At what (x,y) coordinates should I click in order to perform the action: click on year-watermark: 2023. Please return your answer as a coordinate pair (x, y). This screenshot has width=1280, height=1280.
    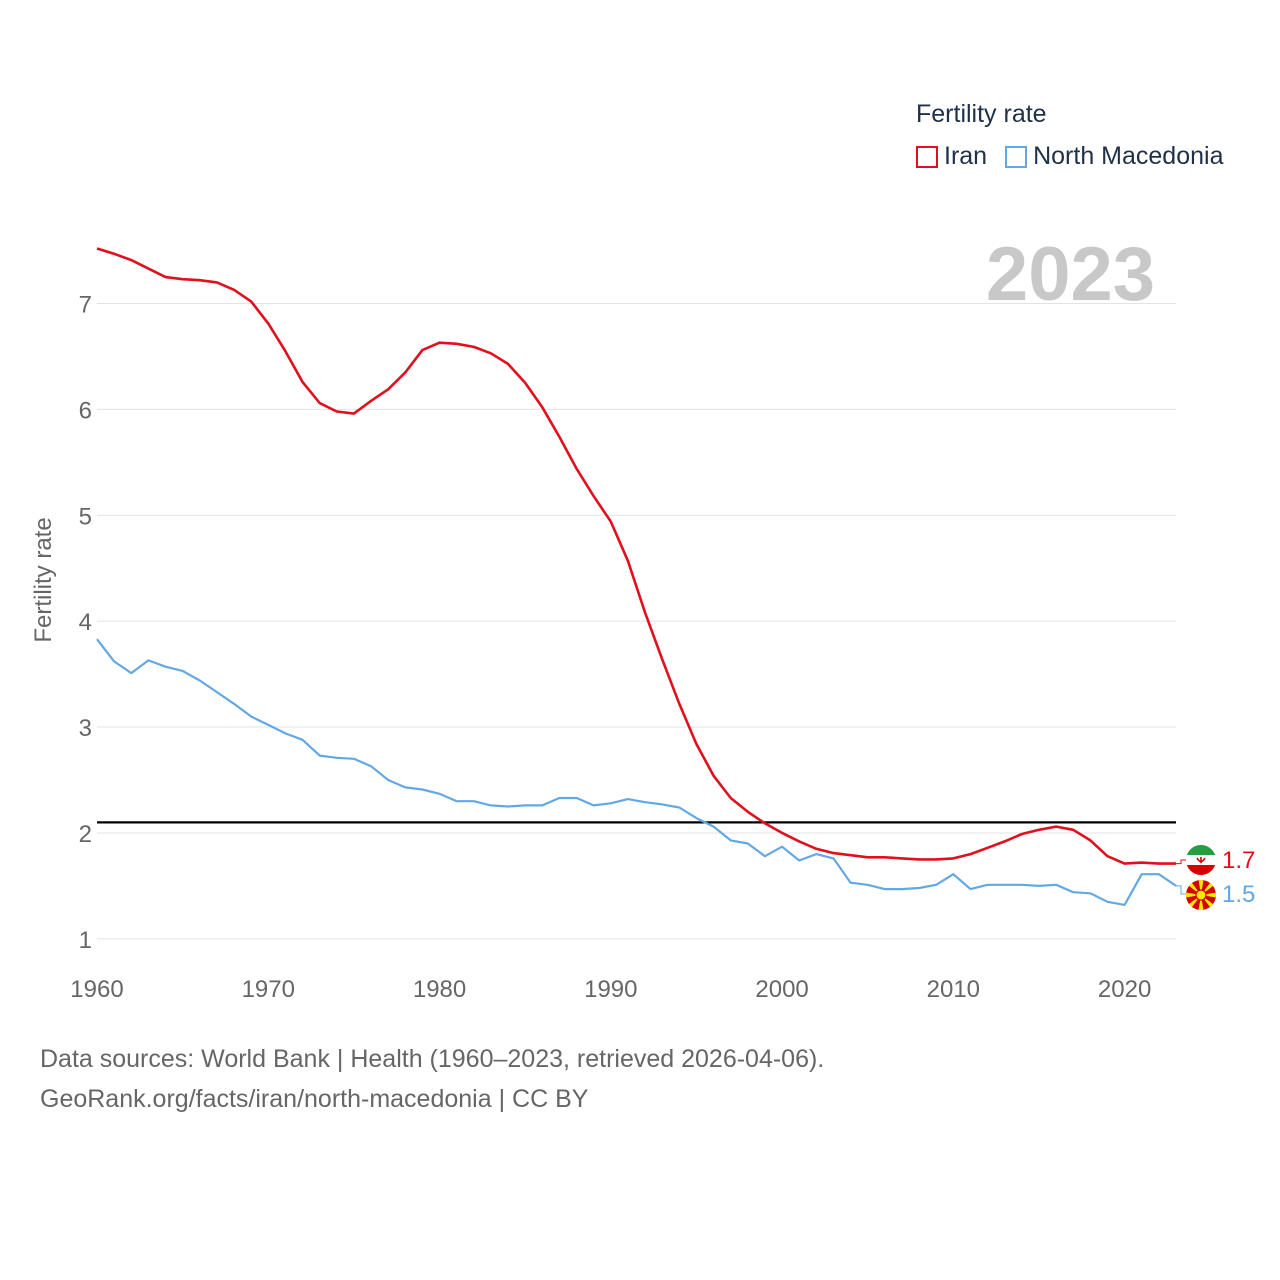
    Looking at the image, I should click on (1070, 274).